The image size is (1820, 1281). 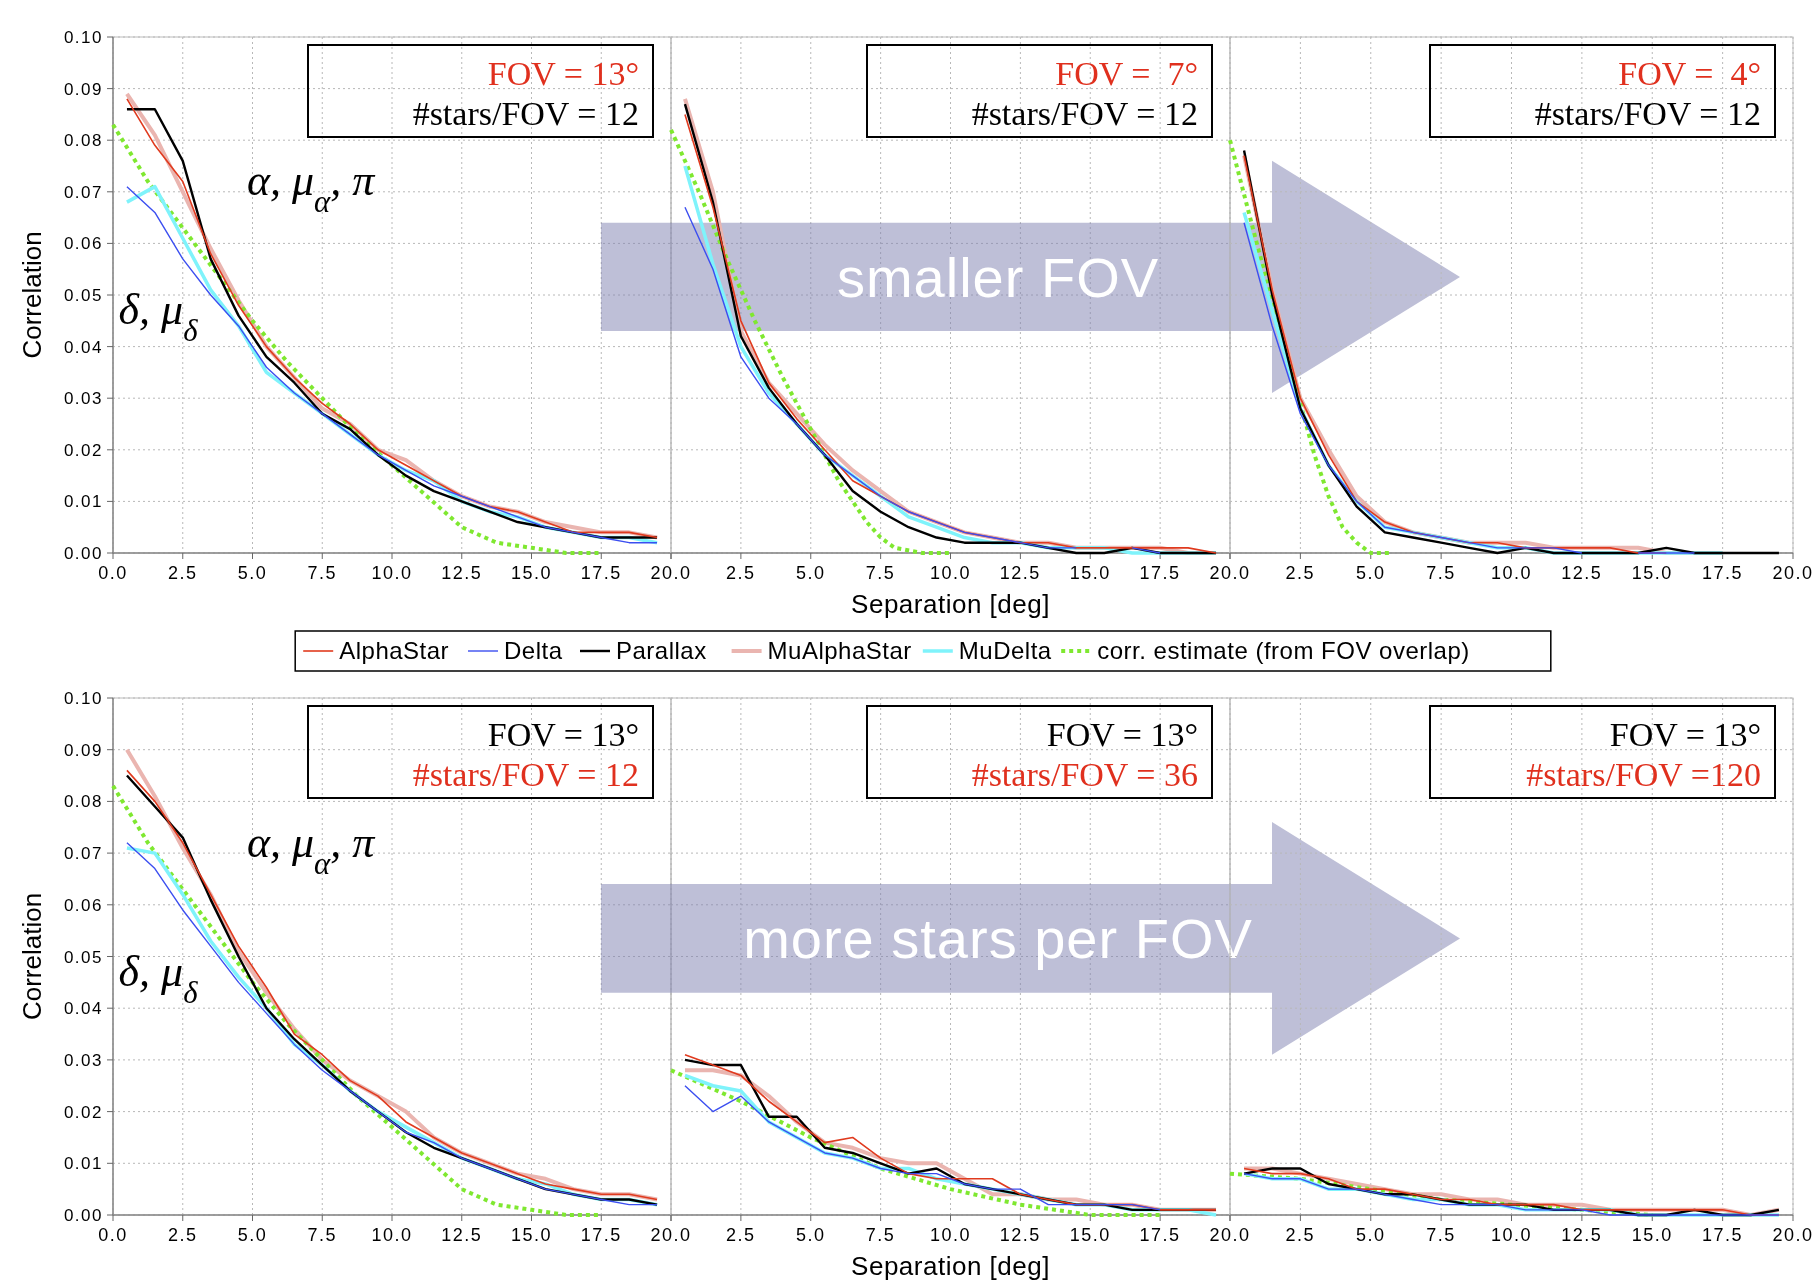 What do you see at coordinates (998, 939) in the screenshot?
I see `annotation: more stars per FOV` at bounding box center [998, 939].